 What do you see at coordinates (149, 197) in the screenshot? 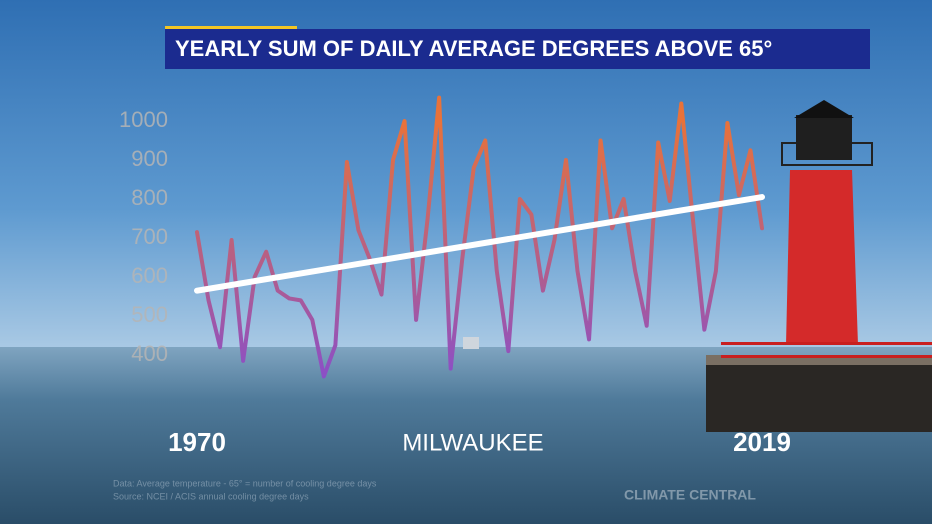
I see `y-tick-label: 800` at bounding box center [149, 197].